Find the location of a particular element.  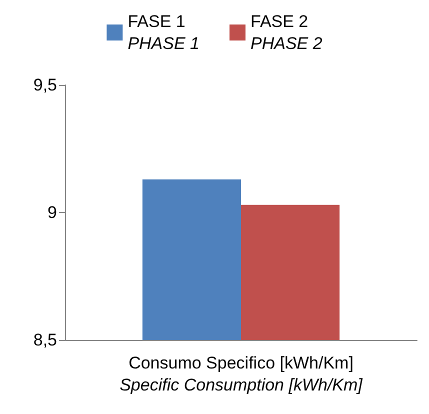

legend-label: FASE 2 PHASE 2 is located at coordinates (286, 32).